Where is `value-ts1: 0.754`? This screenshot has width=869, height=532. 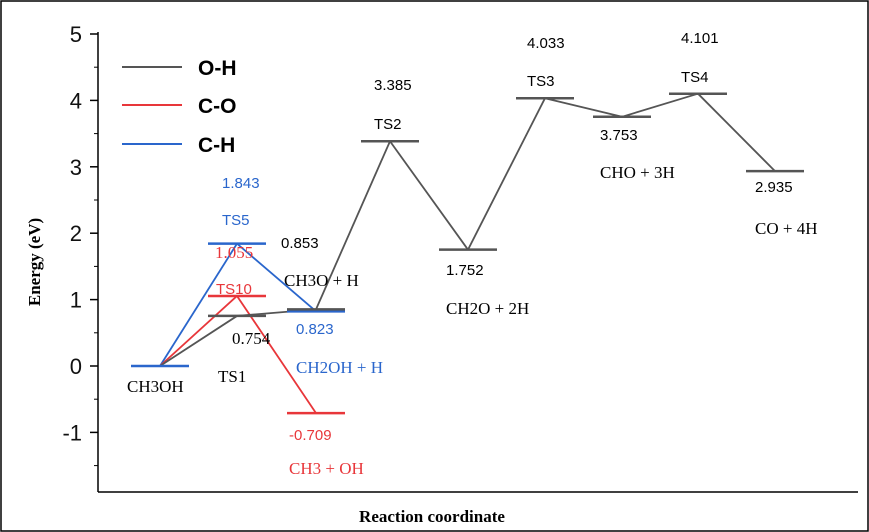
value-ts1: 0.754 is located at coordinates (251, 338).